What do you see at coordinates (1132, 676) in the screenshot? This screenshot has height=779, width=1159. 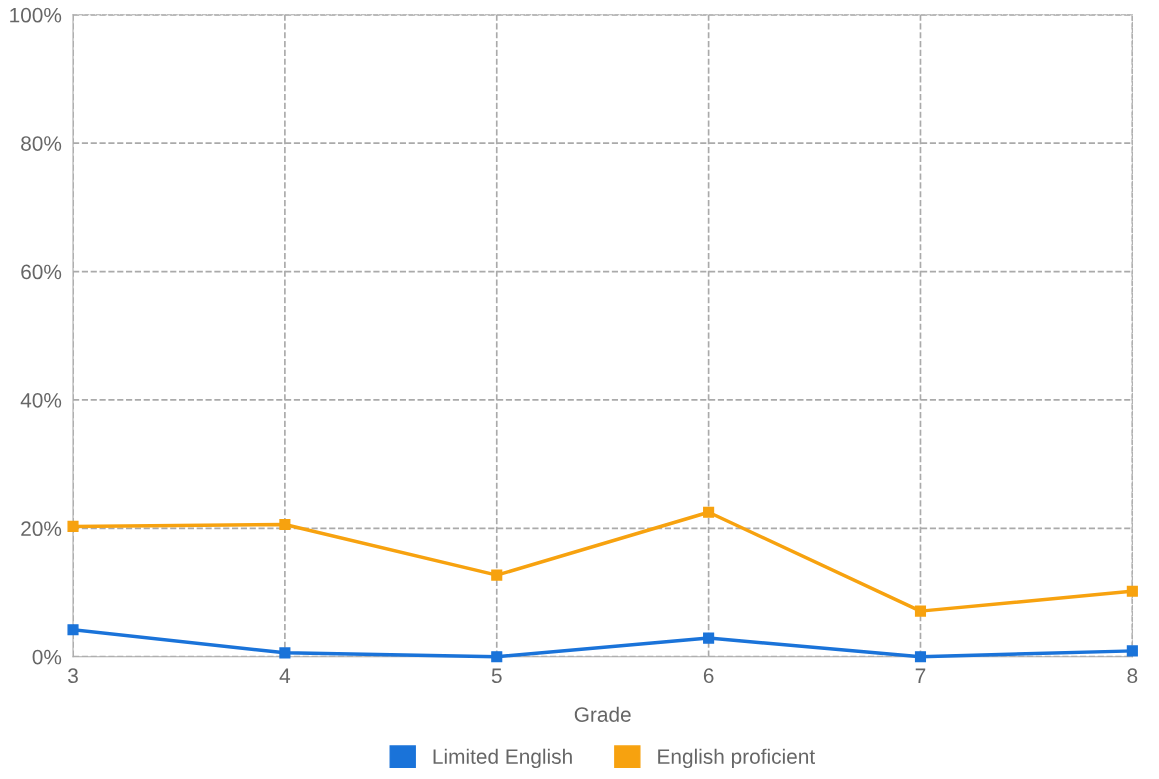 I see `x-tick-label: 8` at bounding box center [1132, 676].